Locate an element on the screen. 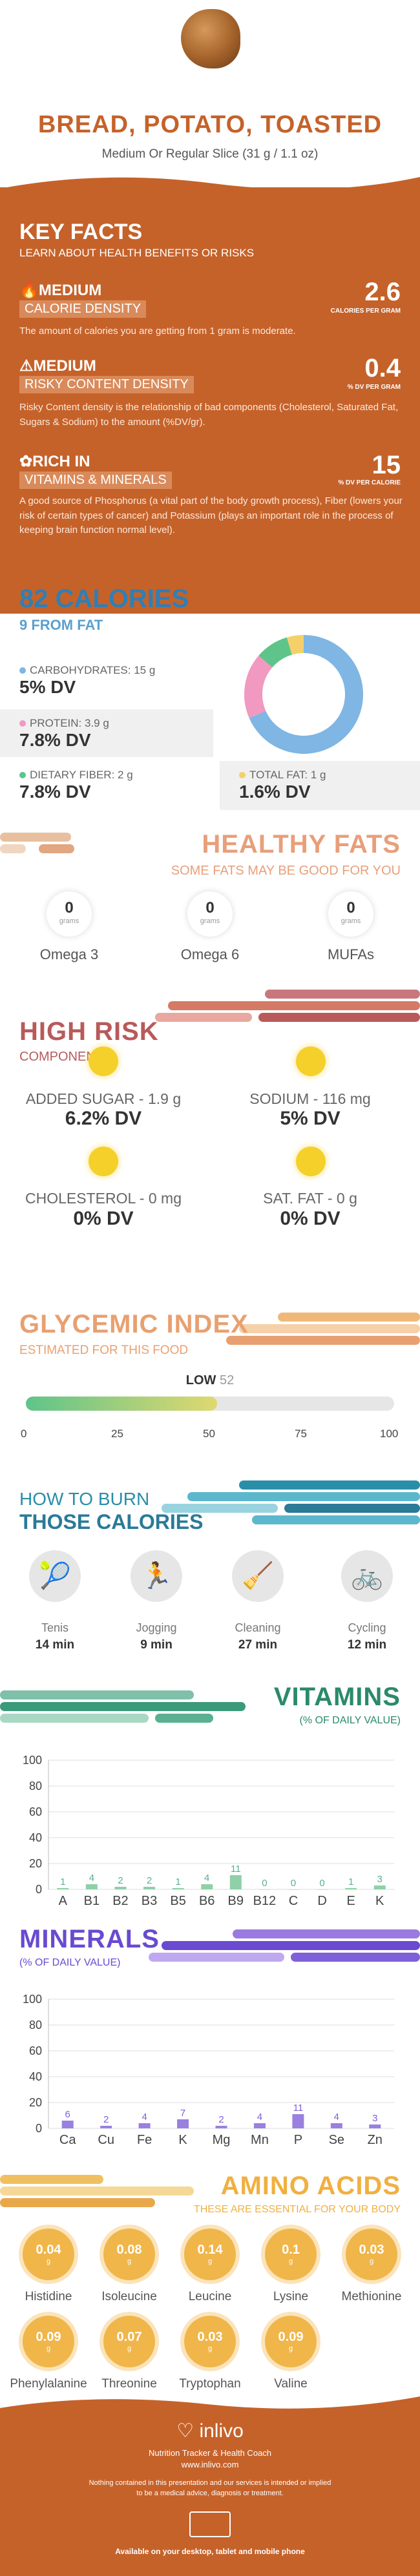 This screenshot has height=2576, width=420. activity-name: Cycling is located at coordinates (367, 1627).